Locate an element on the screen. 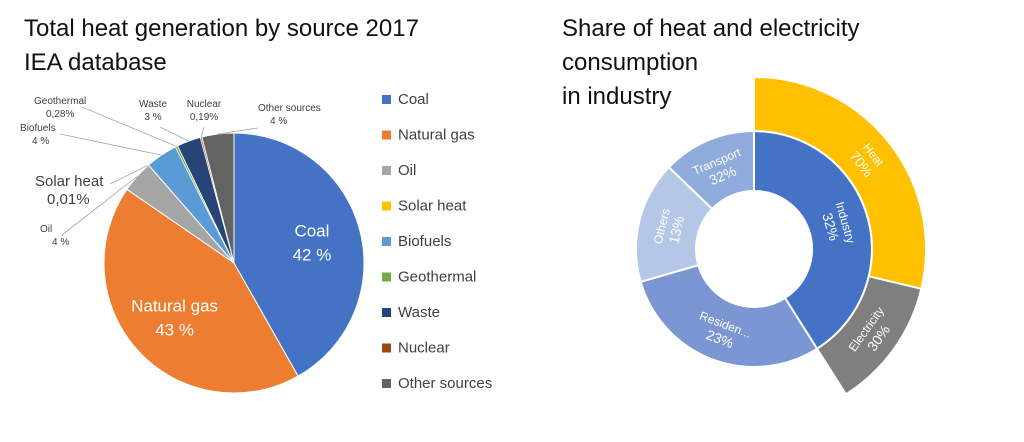  pie-leader-line-biofuels is located at coordinates (110, 144).